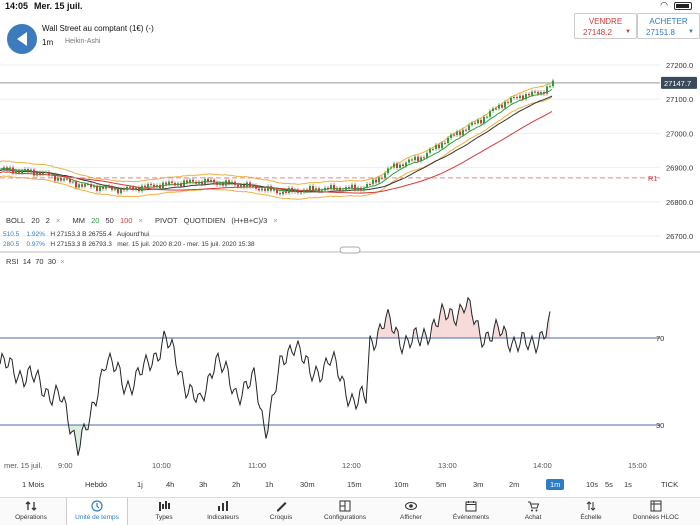 This screenshot has height=525, width=700. I want to click on toolbar-evenements: Événements, so click(471, 511).